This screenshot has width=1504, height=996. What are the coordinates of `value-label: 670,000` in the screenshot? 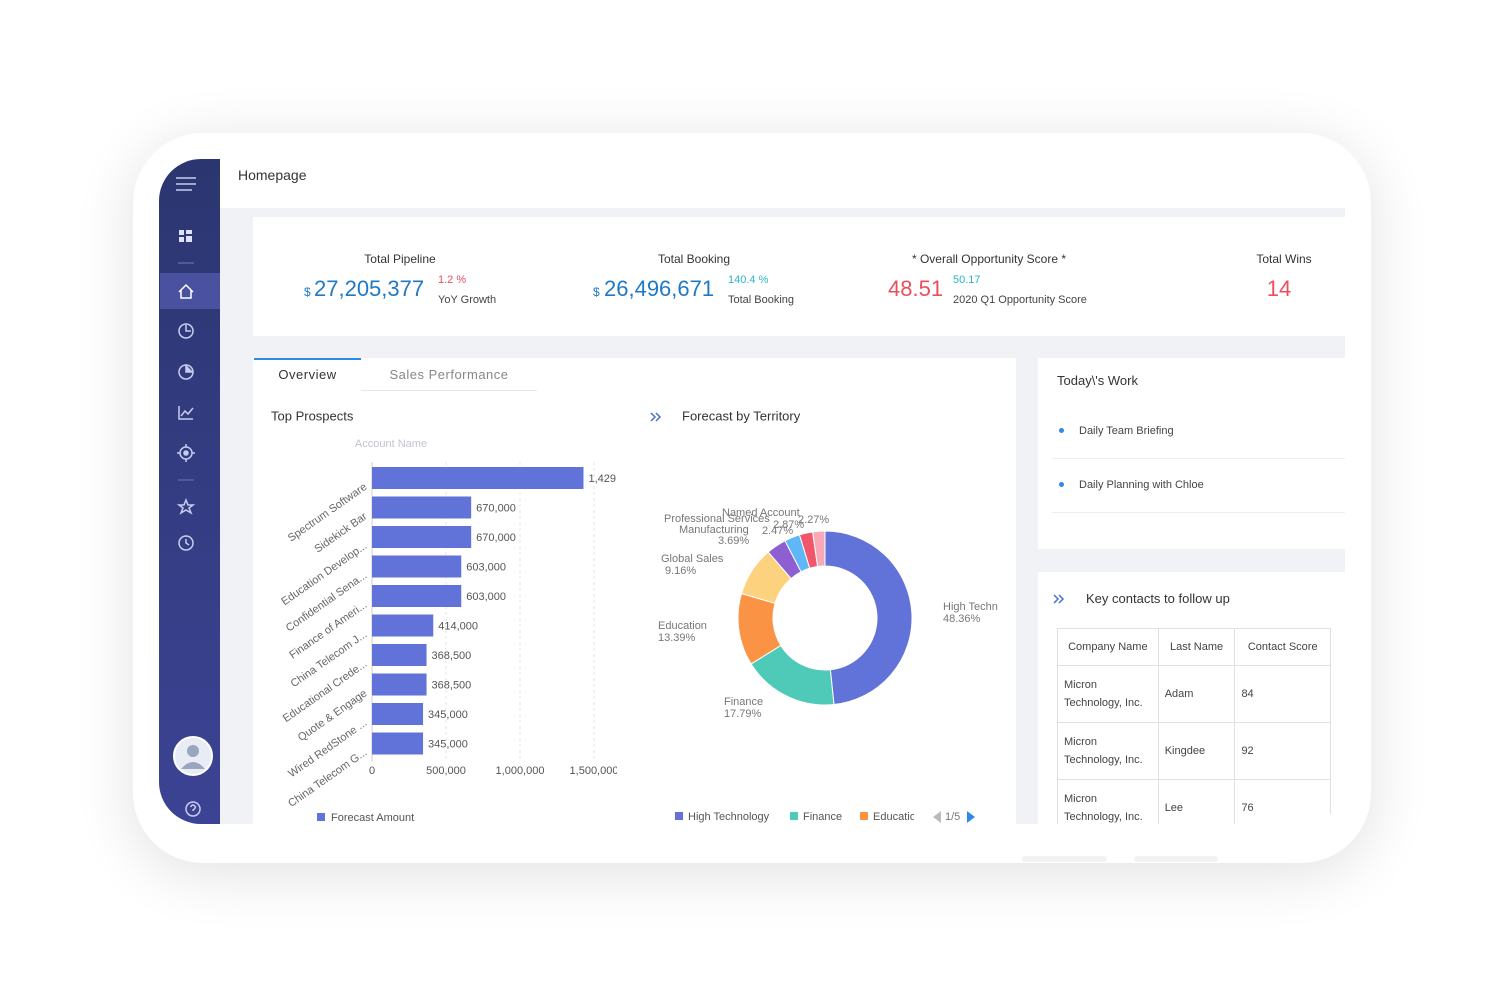 It's located at (496, 508).